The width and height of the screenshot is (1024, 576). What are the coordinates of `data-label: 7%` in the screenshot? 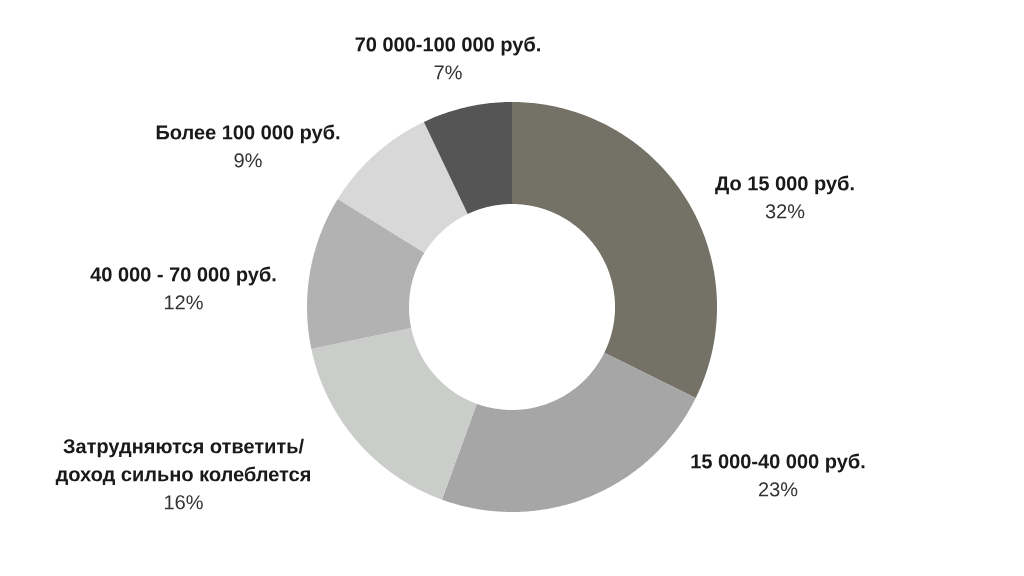 It's located at (448, 72).